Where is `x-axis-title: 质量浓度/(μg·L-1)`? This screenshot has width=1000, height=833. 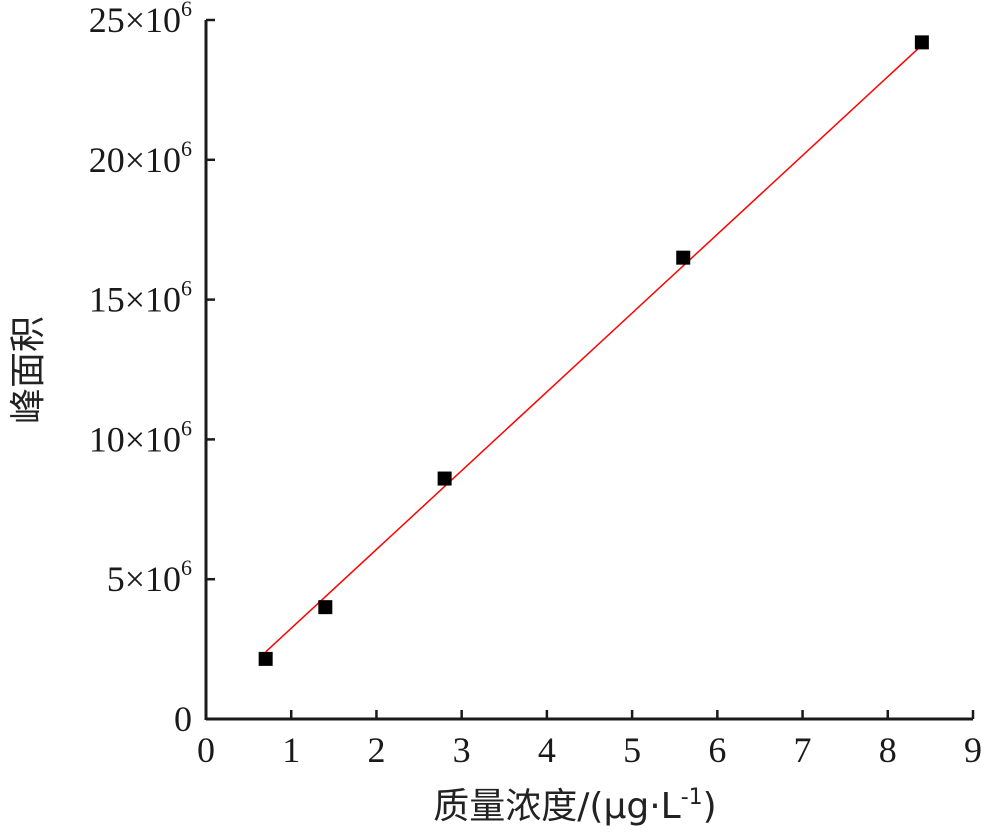
x-axis-title: 质量浓度/(μg·L-1) is located at coordinates (574, 806).